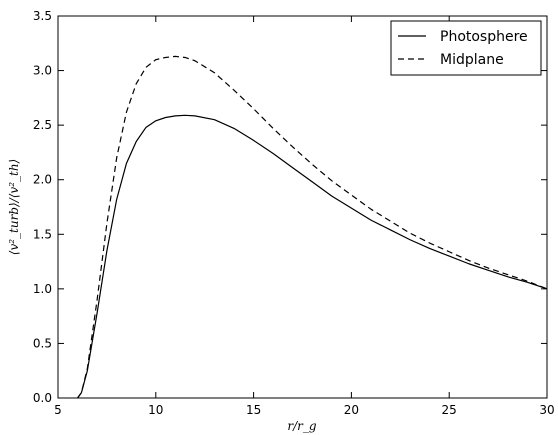 This screenshot has width=558, height=435. I want to click on legend-box, so click(466, 48).